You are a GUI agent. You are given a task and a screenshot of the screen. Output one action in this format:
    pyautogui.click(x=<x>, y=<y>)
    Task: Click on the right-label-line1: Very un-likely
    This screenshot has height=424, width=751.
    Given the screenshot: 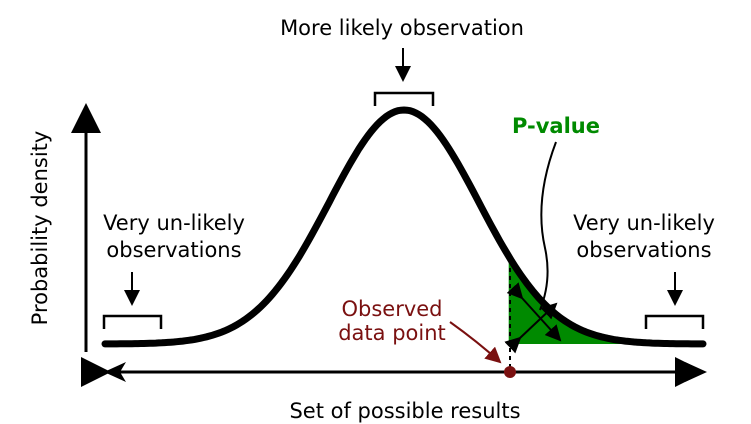 What is the action you would take?
    pyautogui.click(x=644, y=223)
    